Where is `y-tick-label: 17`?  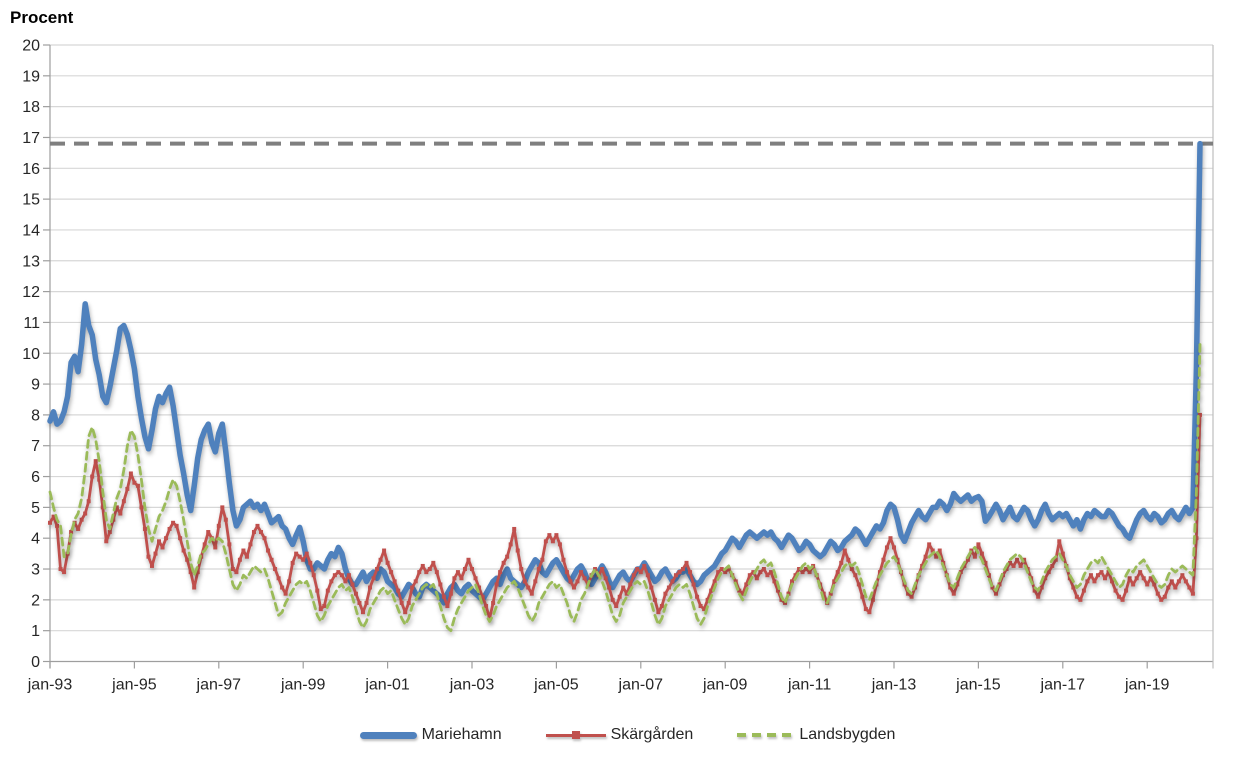
y-tick-label: 17 is located at coordinates (31, 138).